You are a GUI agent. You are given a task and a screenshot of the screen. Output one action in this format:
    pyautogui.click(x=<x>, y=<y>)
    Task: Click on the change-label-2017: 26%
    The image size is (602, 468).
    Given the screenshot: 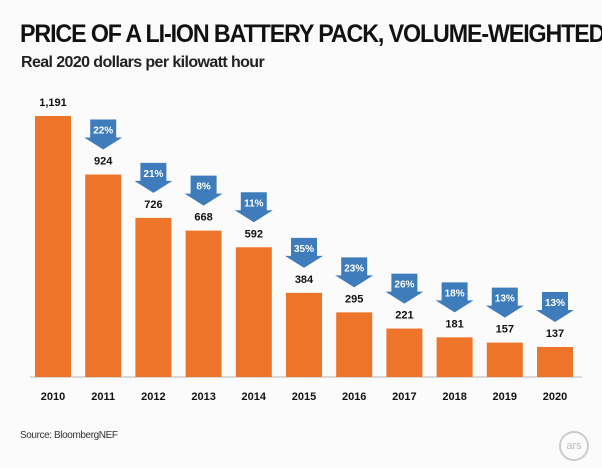 What is the action you would take?
    pyautogui.click(x=404, y=285)
    